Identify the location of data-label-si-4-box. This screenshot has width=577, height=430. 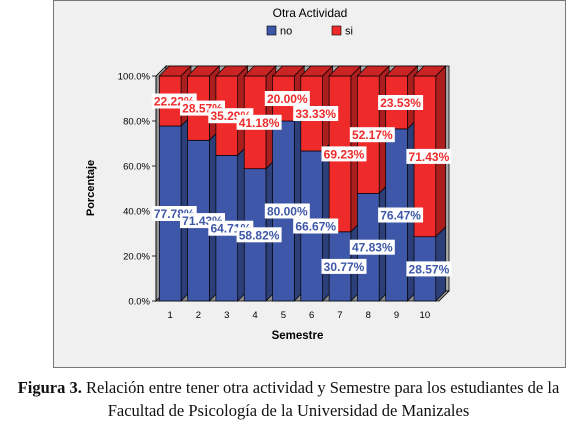
(259, 122).